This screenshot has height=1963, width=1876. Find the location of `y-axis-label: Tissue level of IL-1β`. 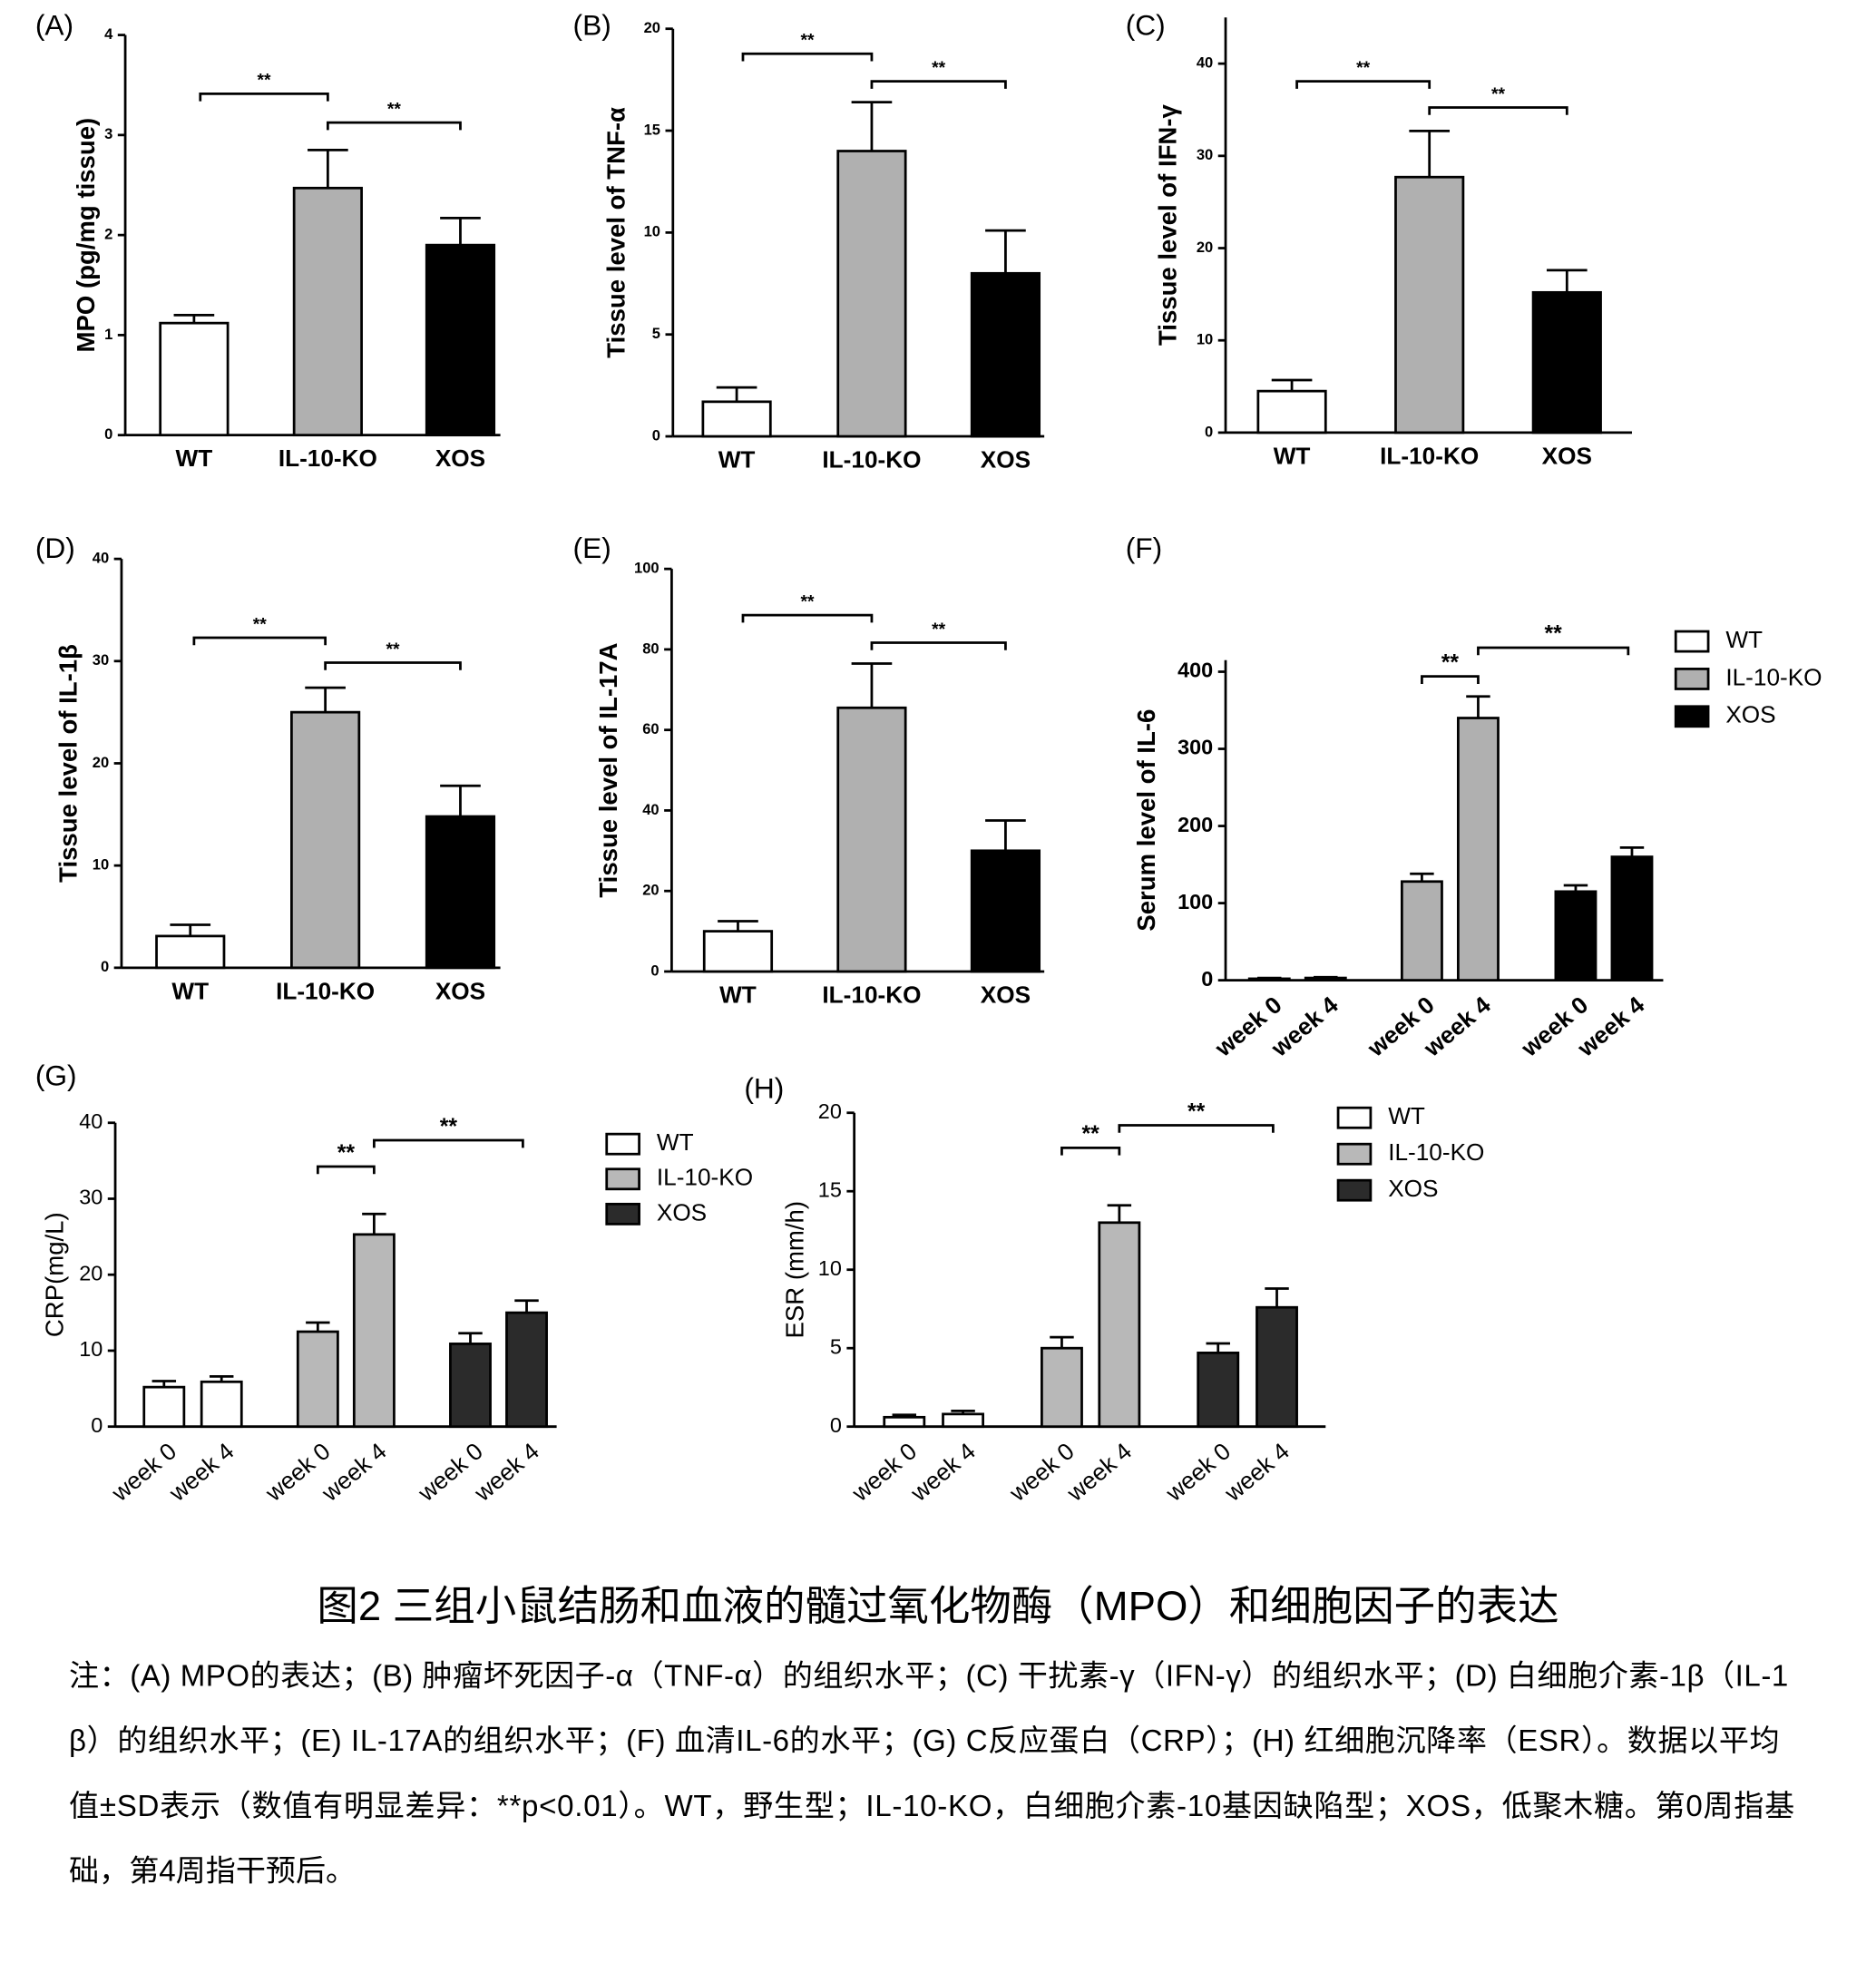

y-axis-label: Tissue level of IL-1β is located at coordinates (68, 763).